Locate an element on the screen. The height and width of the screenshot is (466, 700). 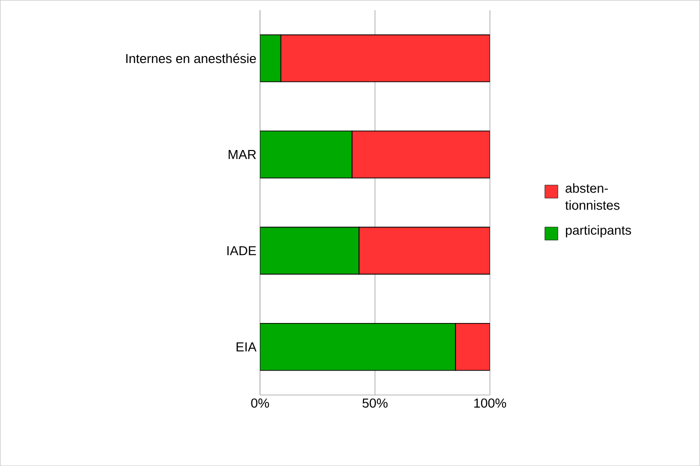
legend-label: participants is located at coordinates (599, 231).